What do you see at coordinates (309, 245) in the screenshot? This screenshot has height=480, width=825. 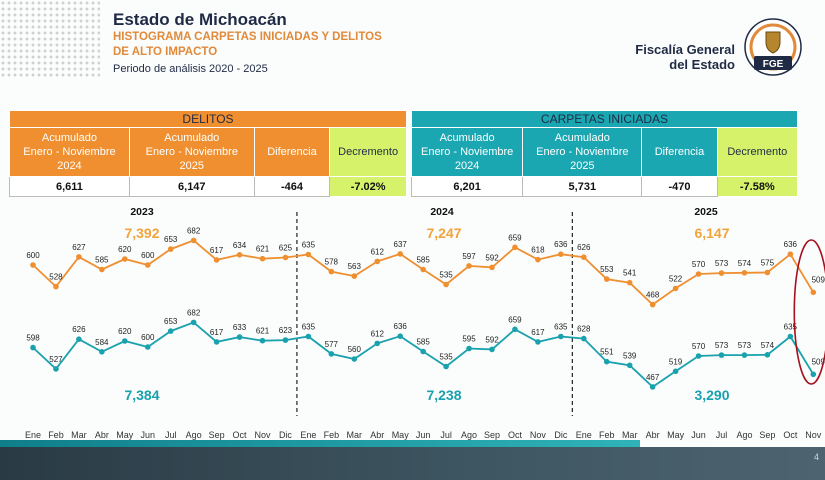 I see `delitos-data-label: 635` at bounding box center [309, 245].